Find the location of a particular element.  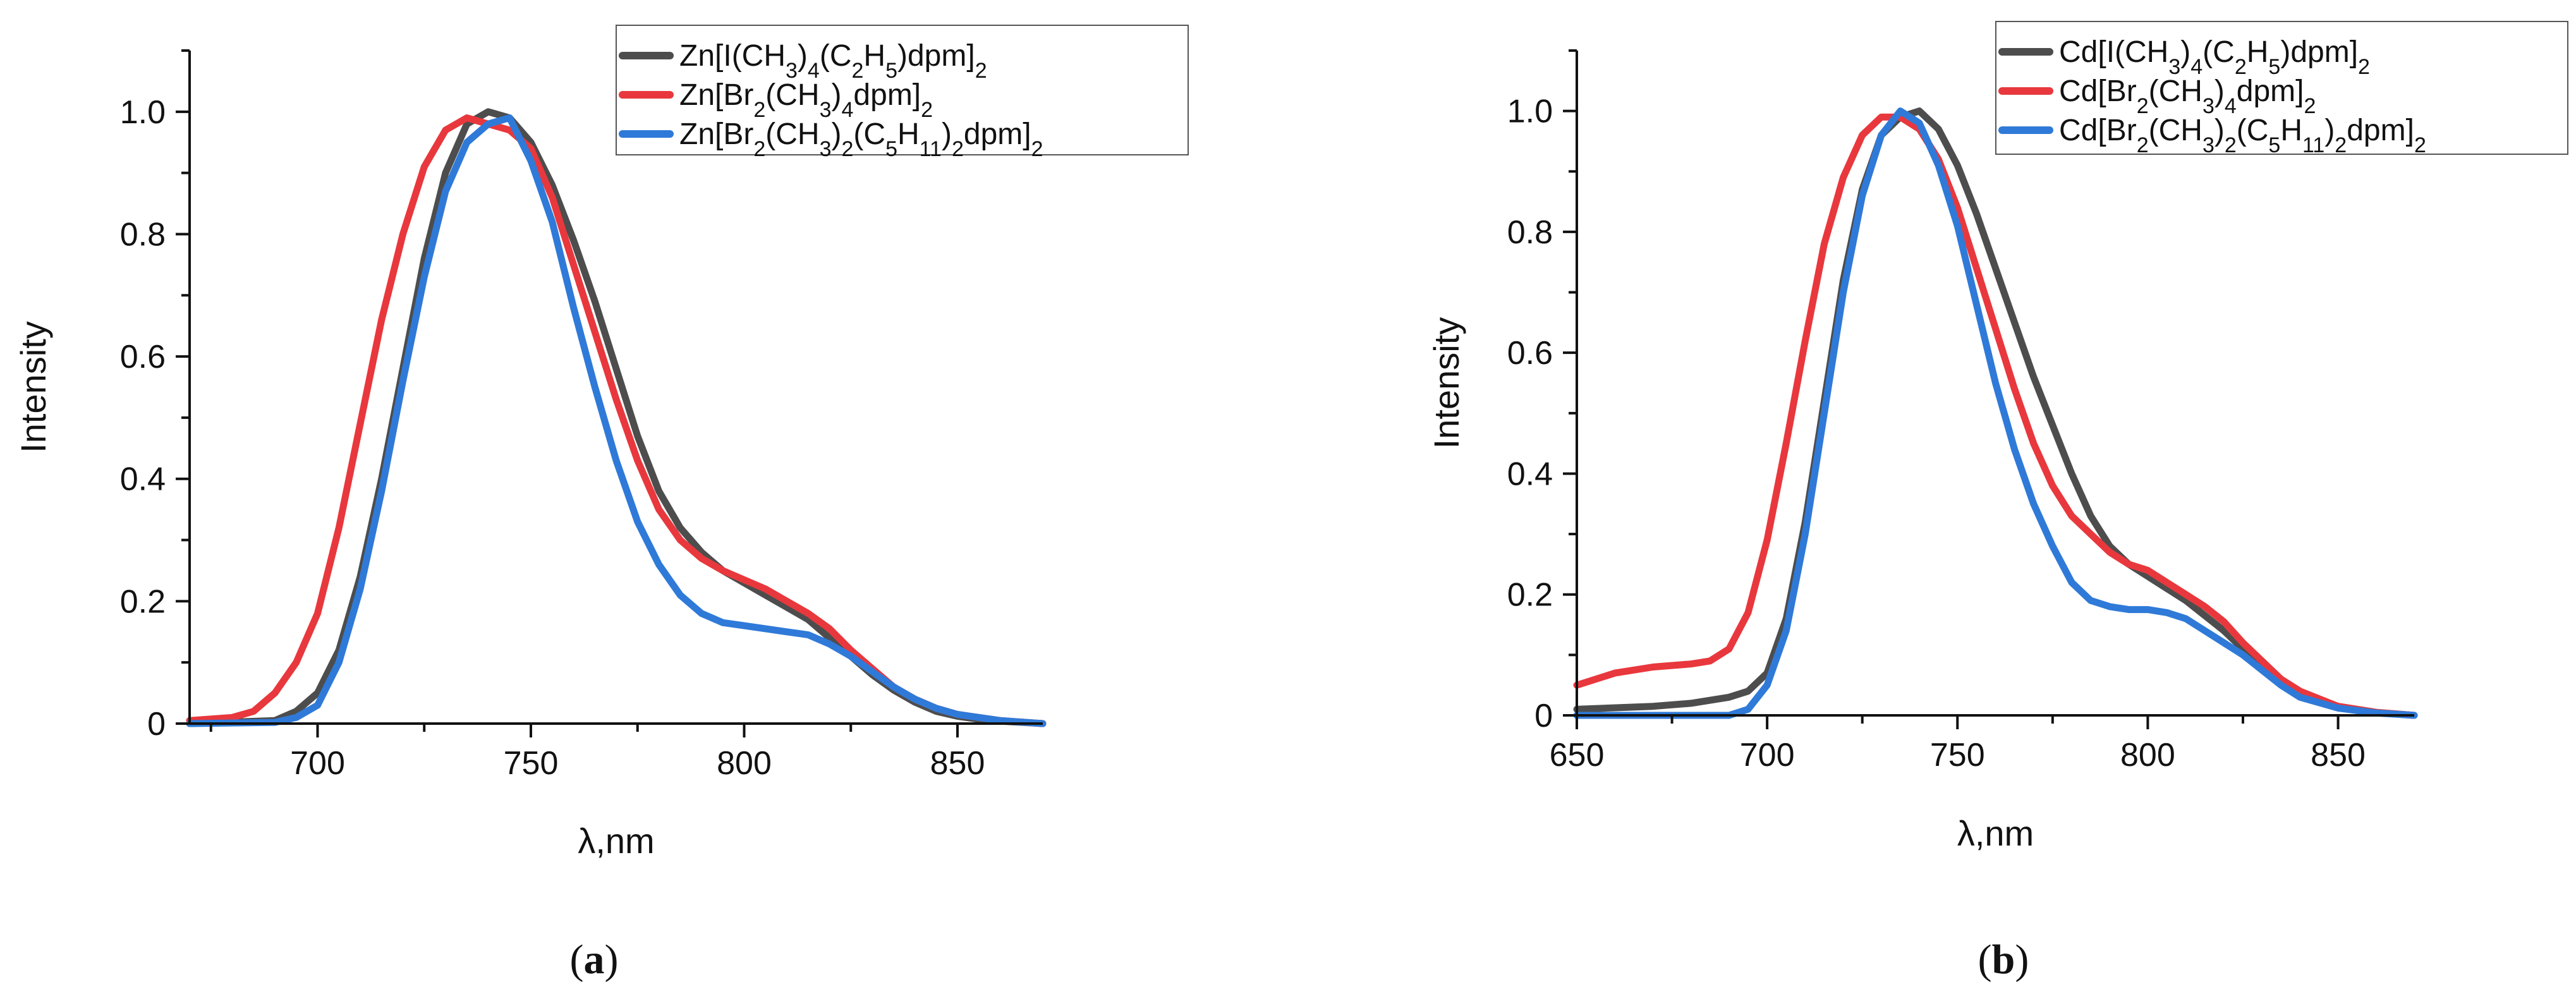

x-tick-label: 650 is located at coordinates (1577, 755).